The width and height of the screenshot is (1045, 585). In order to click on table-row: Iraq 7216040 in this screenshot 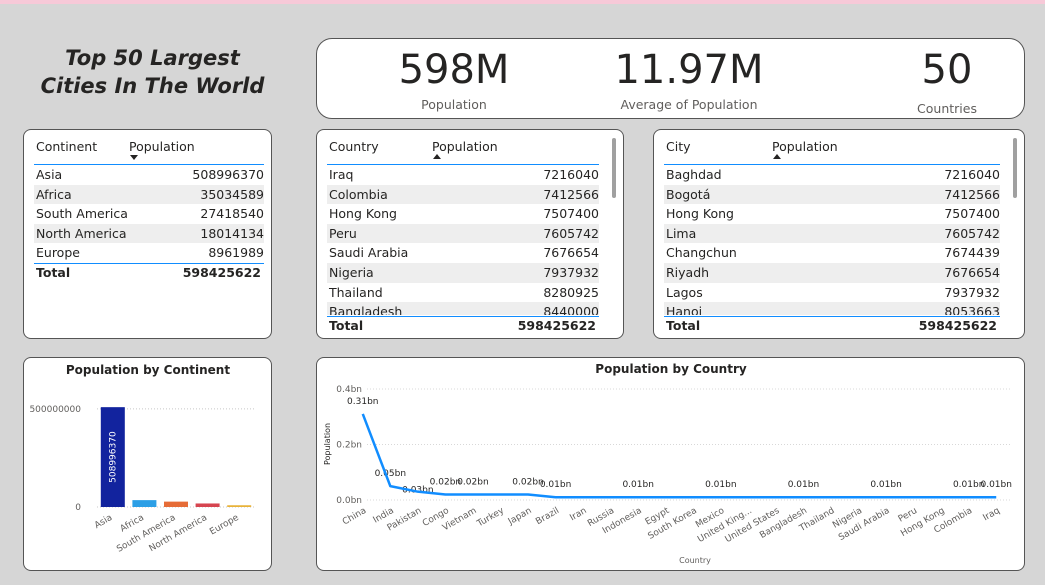, I will do `click(463, 175)`.